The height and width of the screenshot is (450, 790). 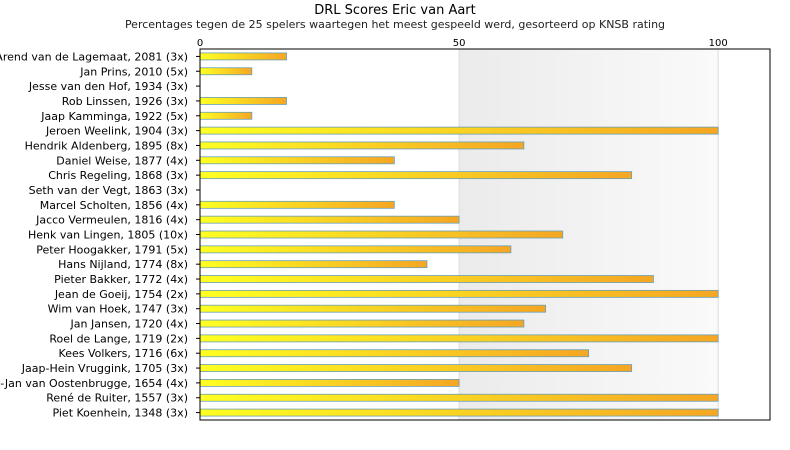 What do you see at coordinates (108, 86) in the screenshot?
I see `category-label: Jesse van den Hof, 1934 (3x)` at bounding box center [108, 86].